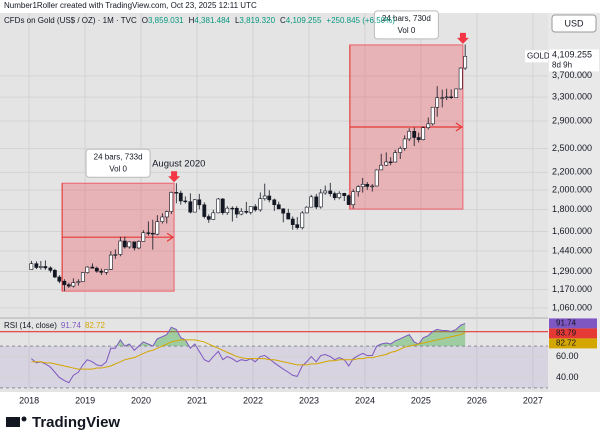  I want to click on legend-value: 3,819.320, so click(257, 20).